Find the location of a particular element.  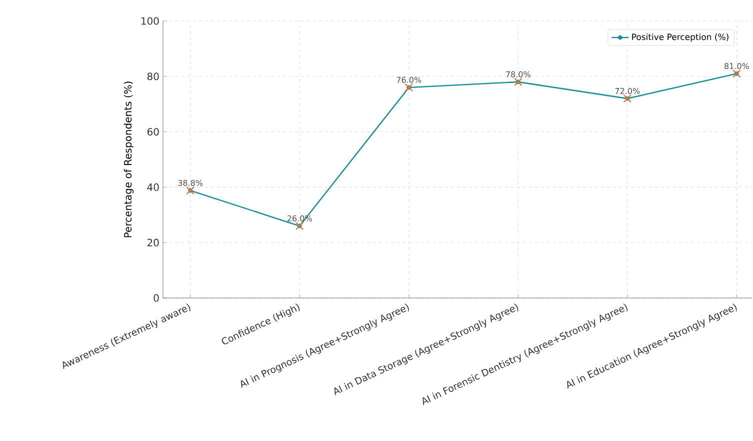

data-label: 81.0% is located at coordinates (736, 66).